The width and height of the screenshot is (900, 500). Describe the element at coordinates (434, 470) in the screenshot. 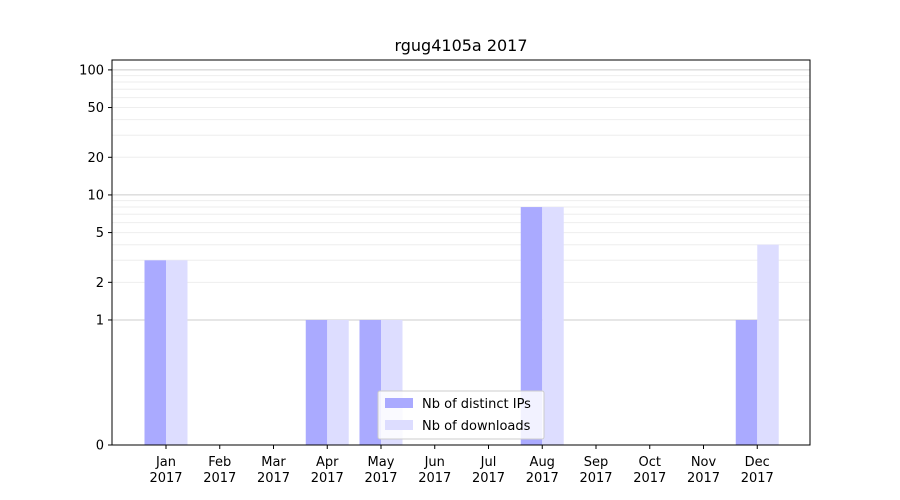

I see `x-tick-label: Jun 2017` at that location.